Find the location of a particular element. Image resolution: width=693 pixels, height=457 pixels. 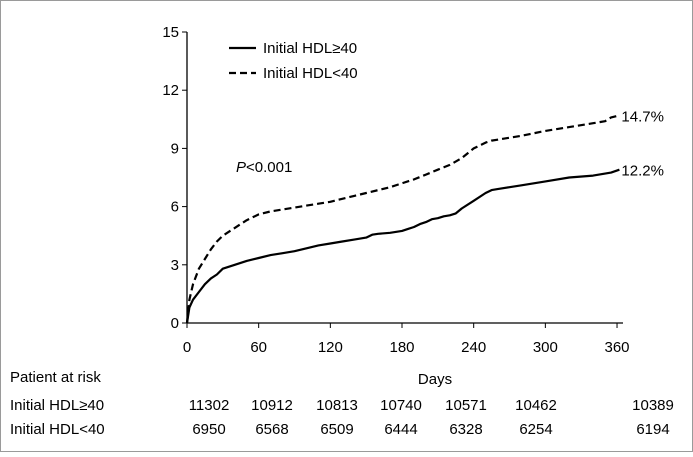

legend-label-2: Initial HDL<40 is located at coordinates (310, 73).